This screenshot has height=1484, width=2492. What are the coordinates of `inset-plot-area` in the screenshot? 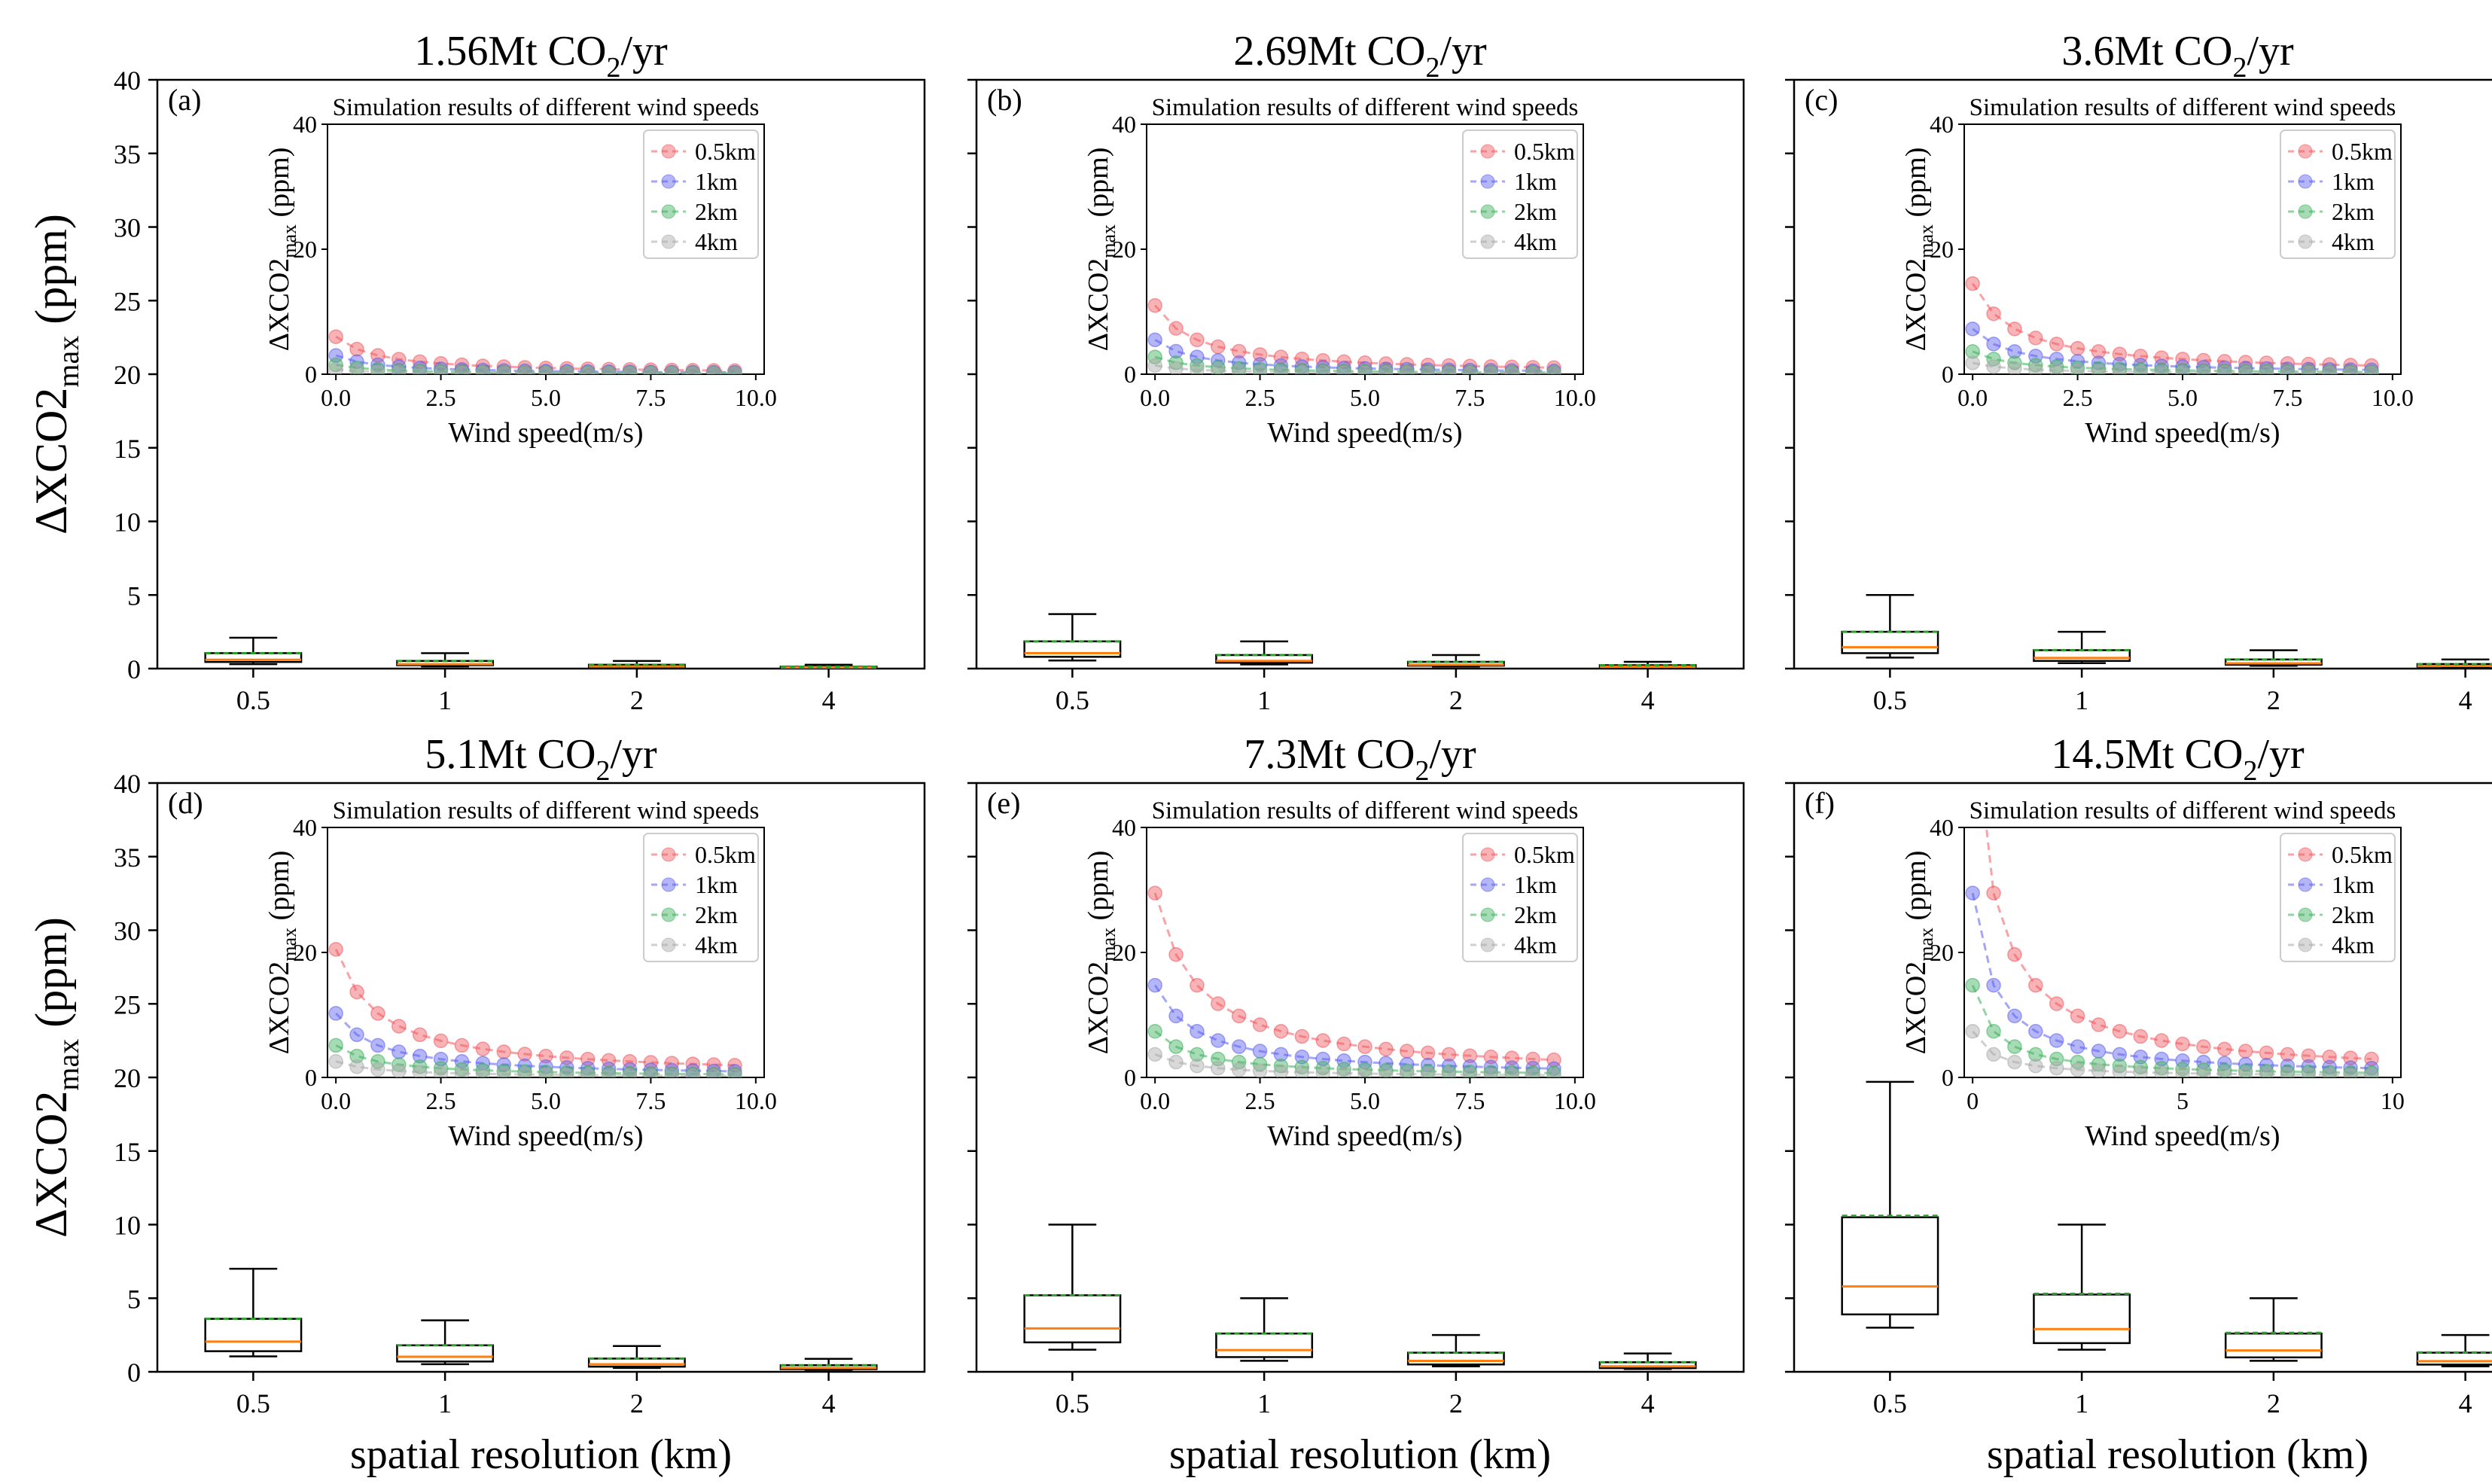 It's located at (1354, 981).